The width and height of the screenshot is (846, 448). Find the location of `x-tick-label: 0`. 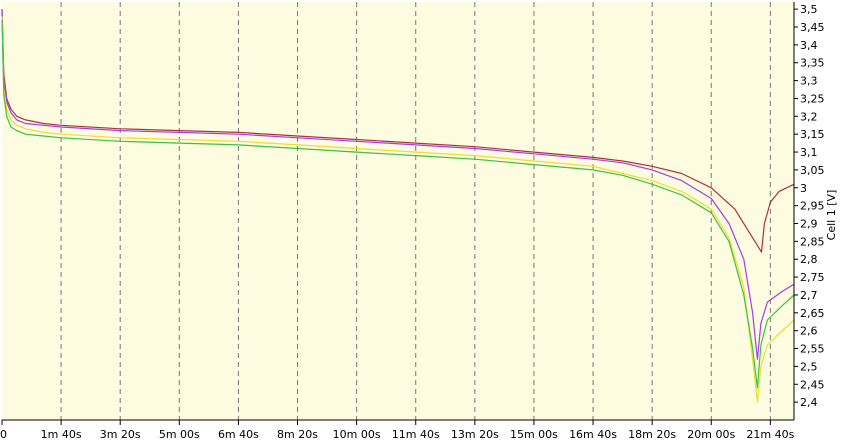

x-tick-label: 0 is located at coordinates (3, 434).